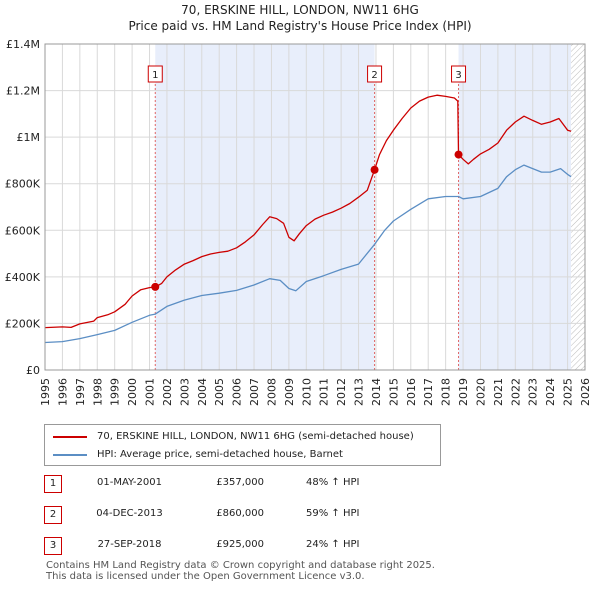 Image resolution: width=600 pixels, height=590 pixels. Describe the element at coordinates (411, 392) in the screenshot. I see `x-tick-label: 2016` at that location.